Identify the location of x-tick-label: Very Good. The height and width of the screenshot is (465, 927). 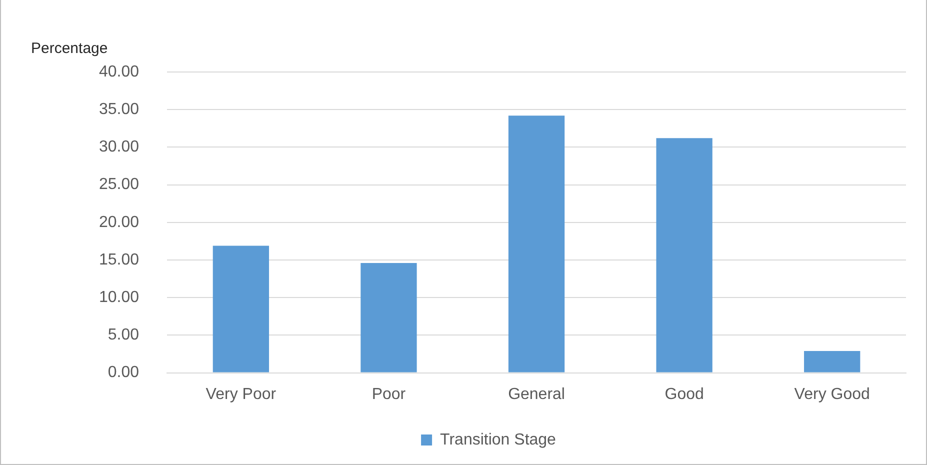
(832, 394).